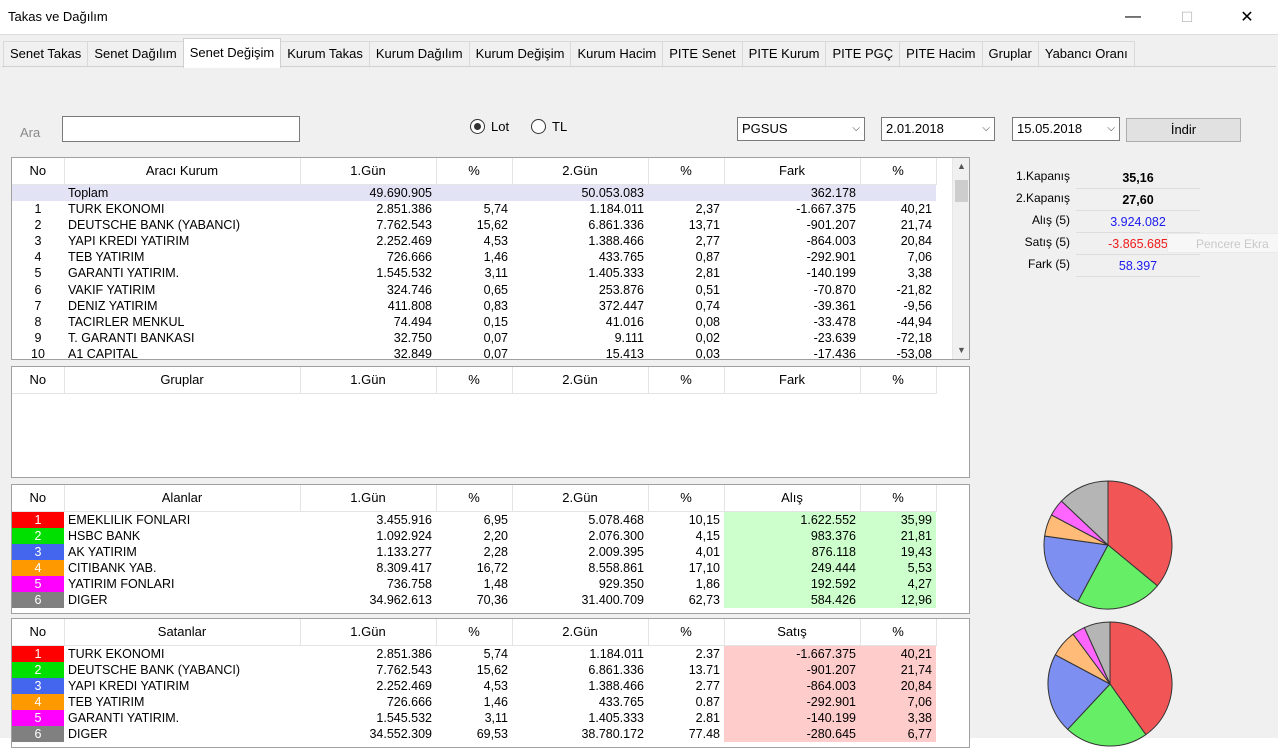 Image resolution: width=1278 pixels, height=756 pixels. What do you see at coordinates (400, 600) in the screenshot?
I see `table-cell: 34.962.613` at bounding box center [400, 600].